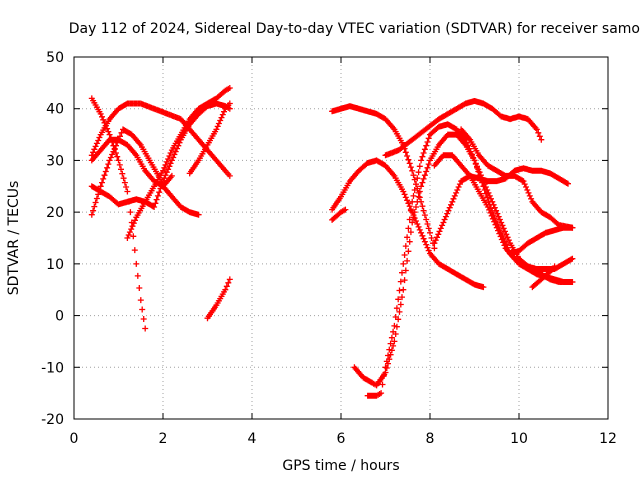 The width and height of the screenshot is (640, 480). I want to click on x-tick-label: 12, so click(608, 439).